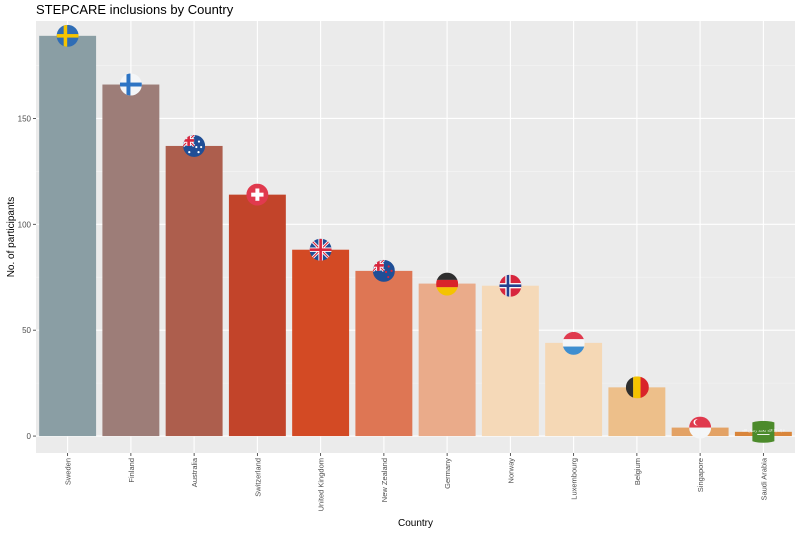 This screenshot has width=800, height=533. I want to click on new-zealand-flag-icon, so click(383, 270).